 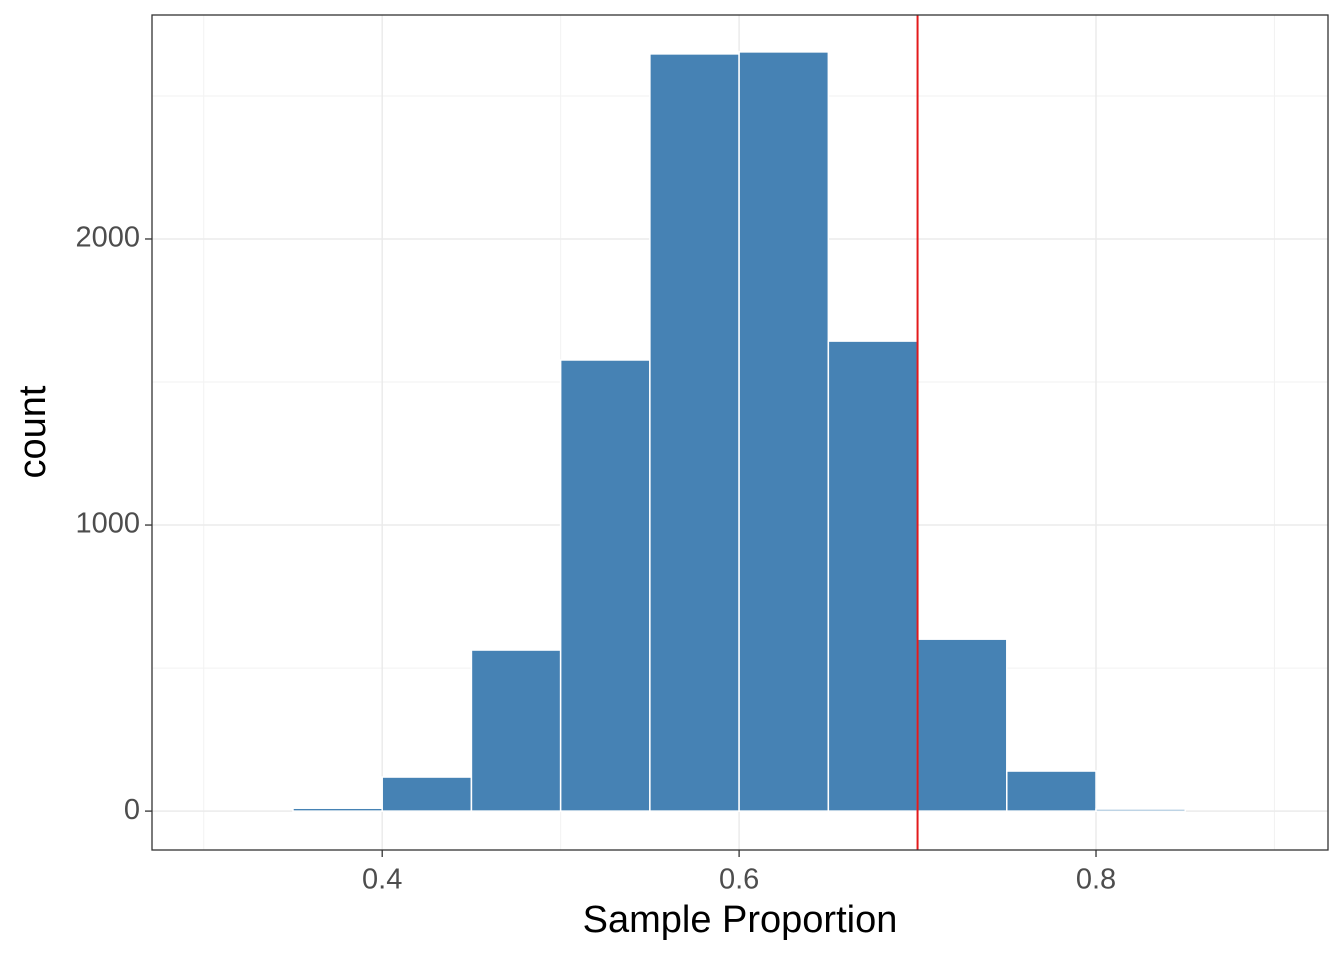 I want to click on x-tick-label: 0.8, so click(x=1096, y=880).